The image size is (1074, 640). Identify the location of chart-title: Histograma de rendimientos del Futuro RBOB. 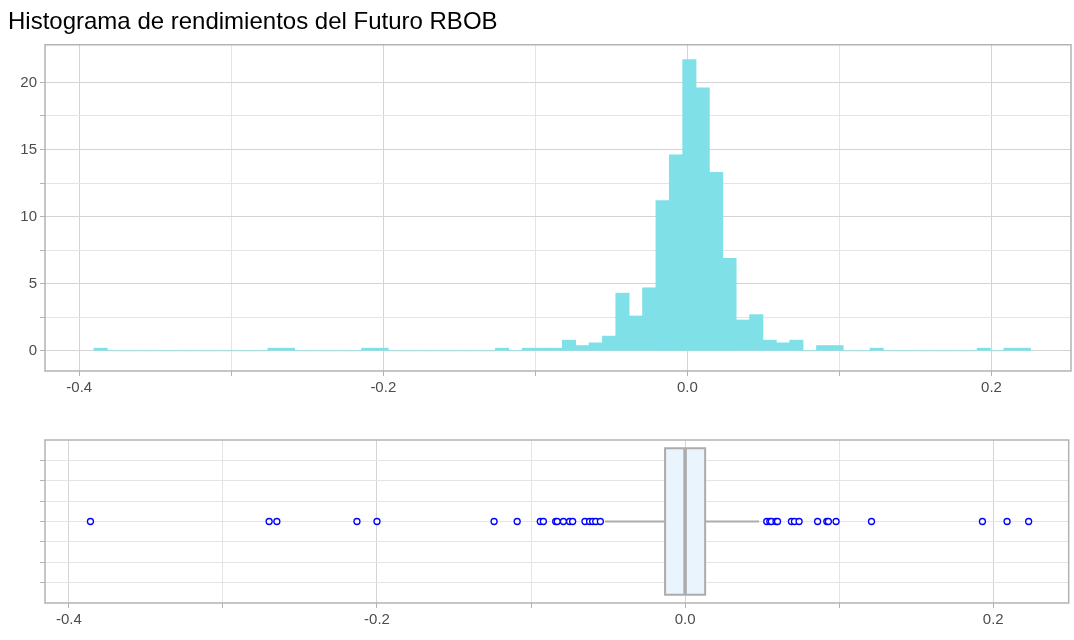
(253, 21).